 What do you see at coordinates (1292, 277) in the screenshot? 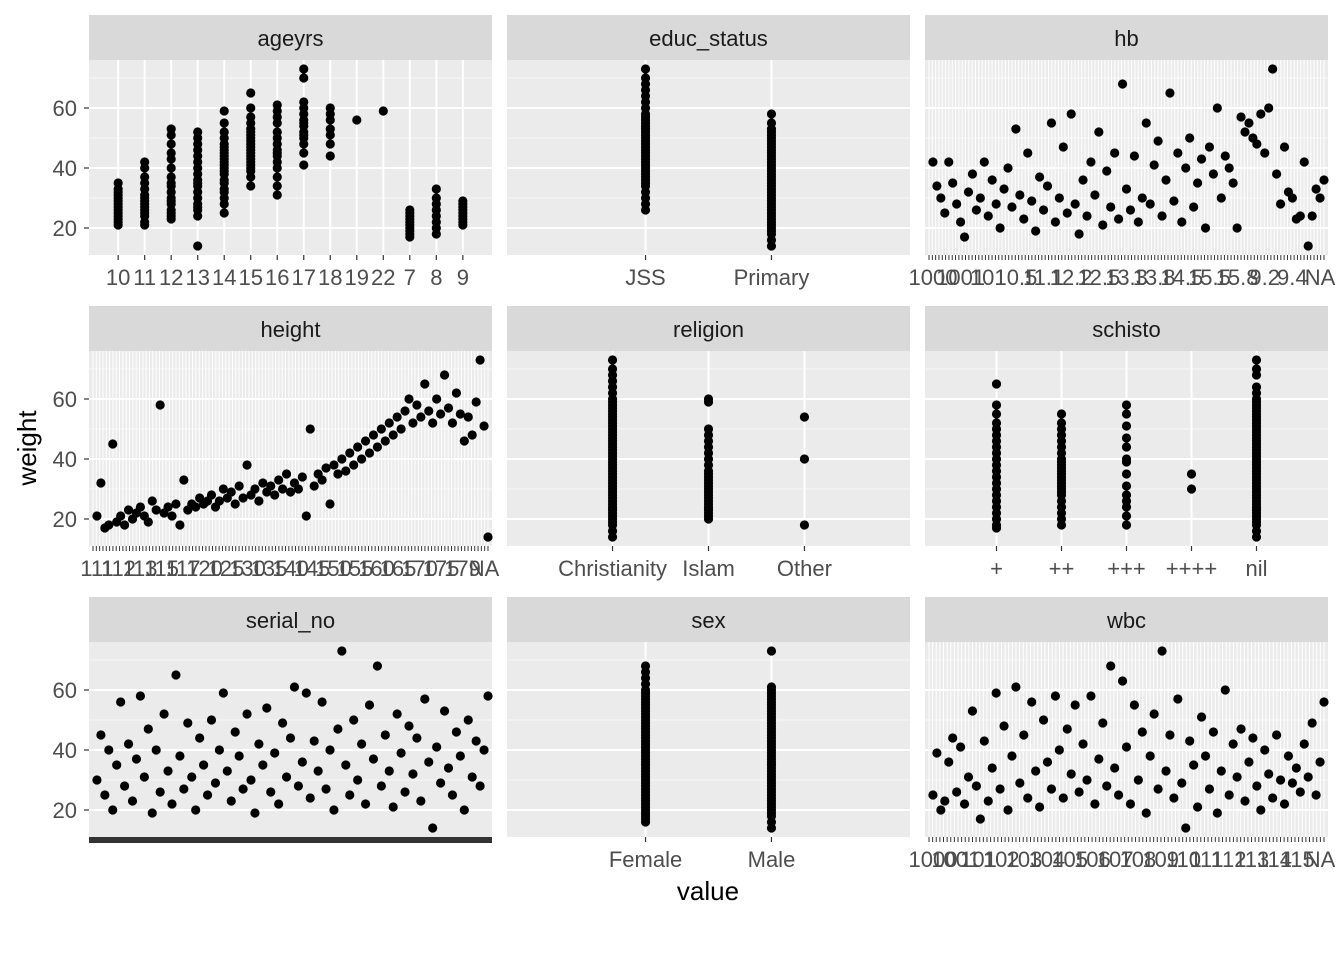
I see `x-tick-label: 9.4` at bounding box center [1292, 277].